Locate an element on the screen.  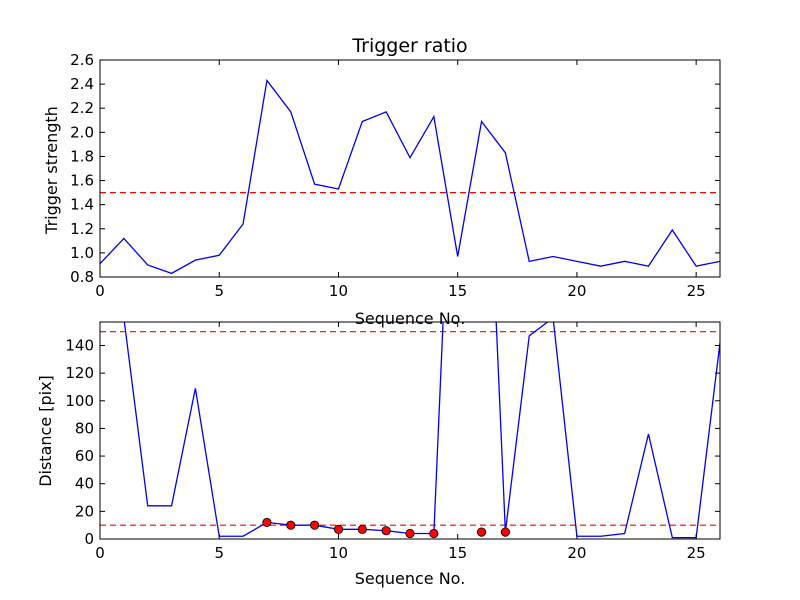
top-x-axis-label: Sequence No. is located at coordinates (410, 318).